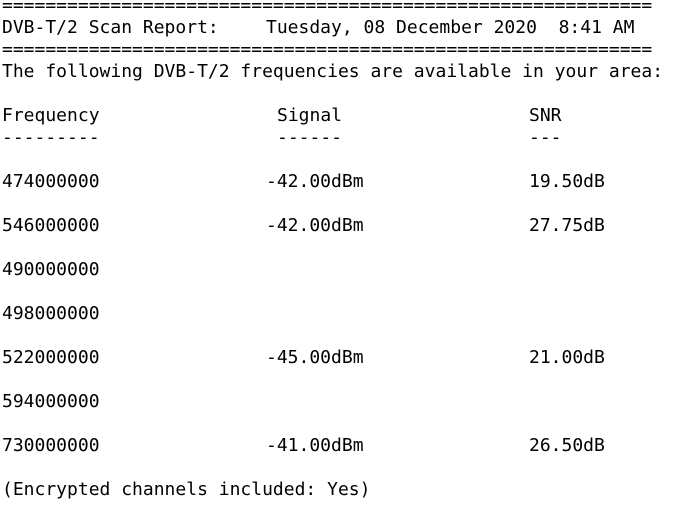 This screenshot has width=674, height=508. Describe the element at coordinates (310, 115) in the screenshot. I see `column-header: Signal` at that location.